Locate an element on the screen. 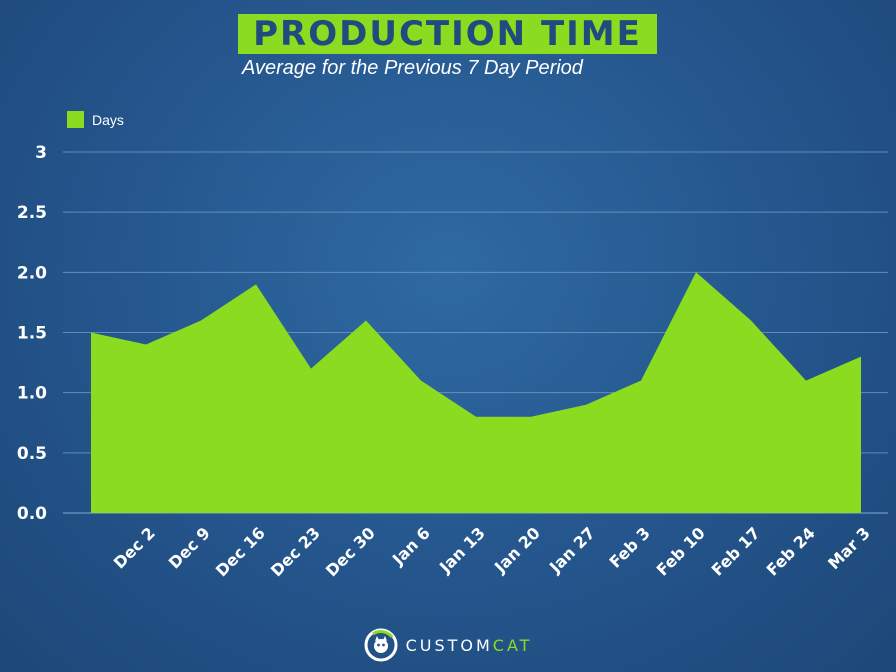 Image resolution: width=896 pixels, height=672 pixels. x-tick-label: Jan 13 is located at coordinates (462, 550).